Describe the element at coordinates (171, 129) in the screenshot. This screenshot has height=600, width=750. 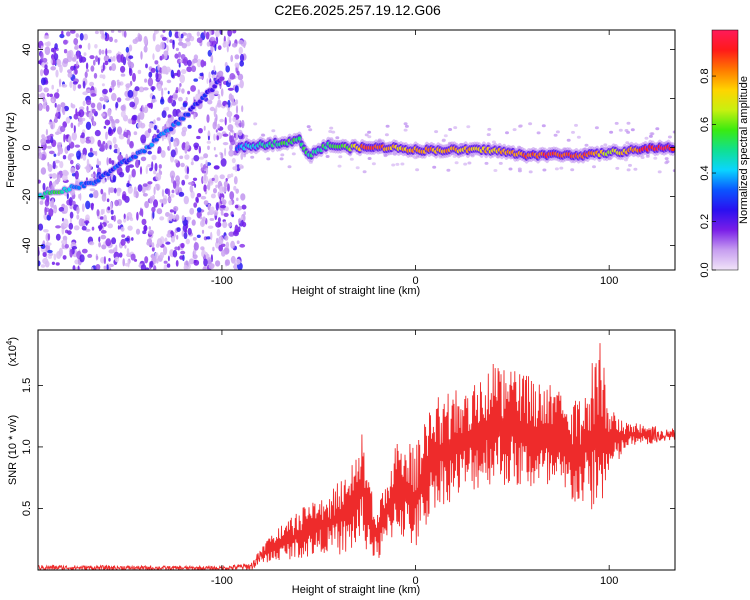
I see `trace-core` at that location.